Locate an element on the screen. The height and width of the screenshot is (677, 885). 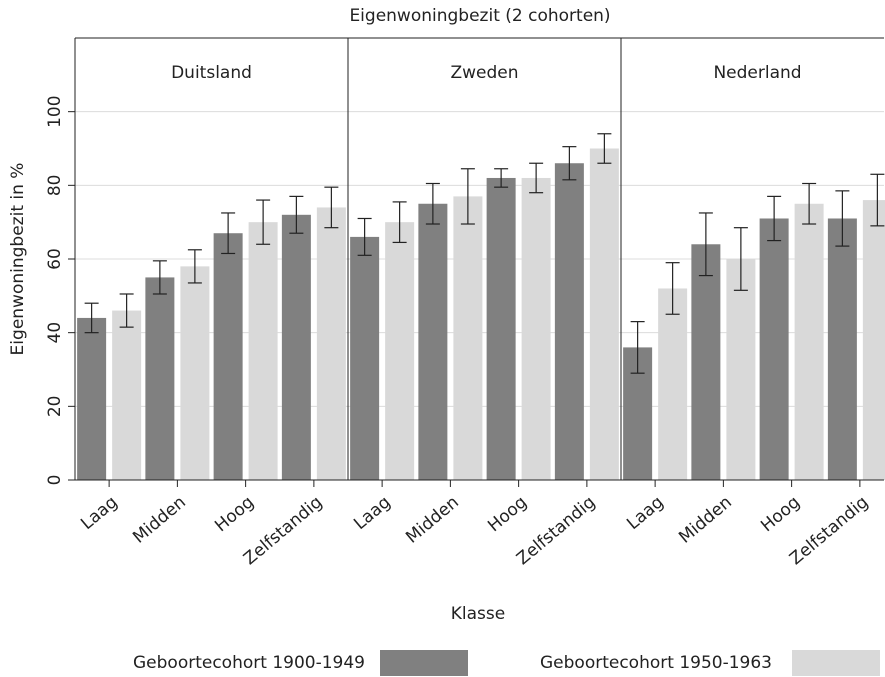
x-axis-label: Klasse is located at coordinates (478, 614).